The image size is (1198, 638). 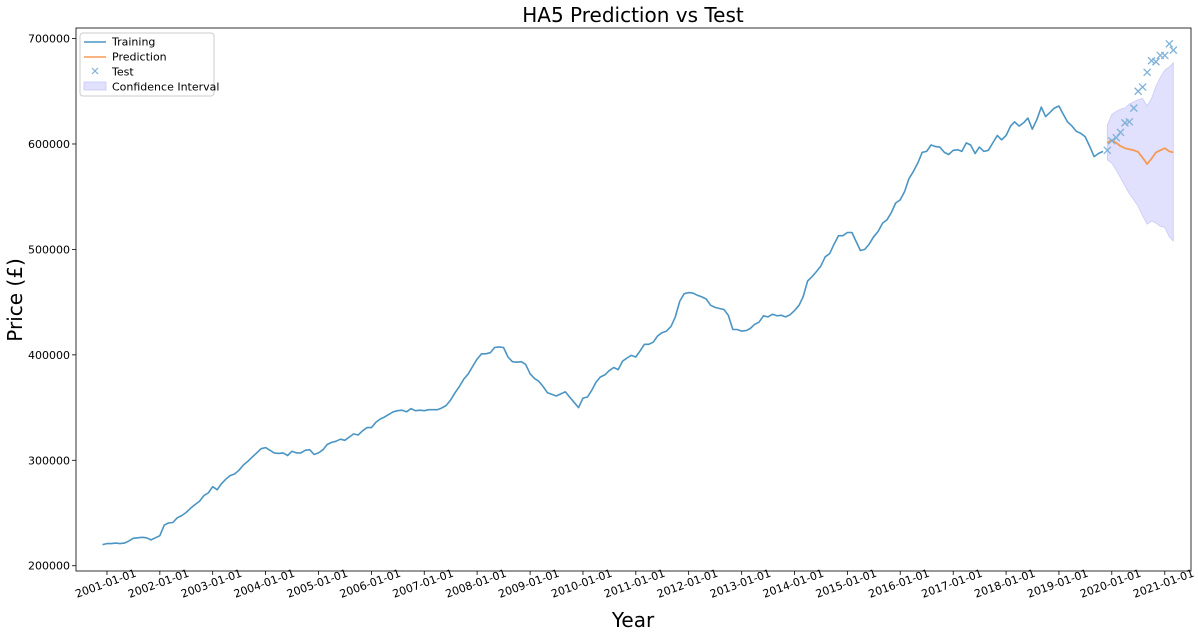 I want to click on legend-training-label: Training, so click(x=133, y=42).